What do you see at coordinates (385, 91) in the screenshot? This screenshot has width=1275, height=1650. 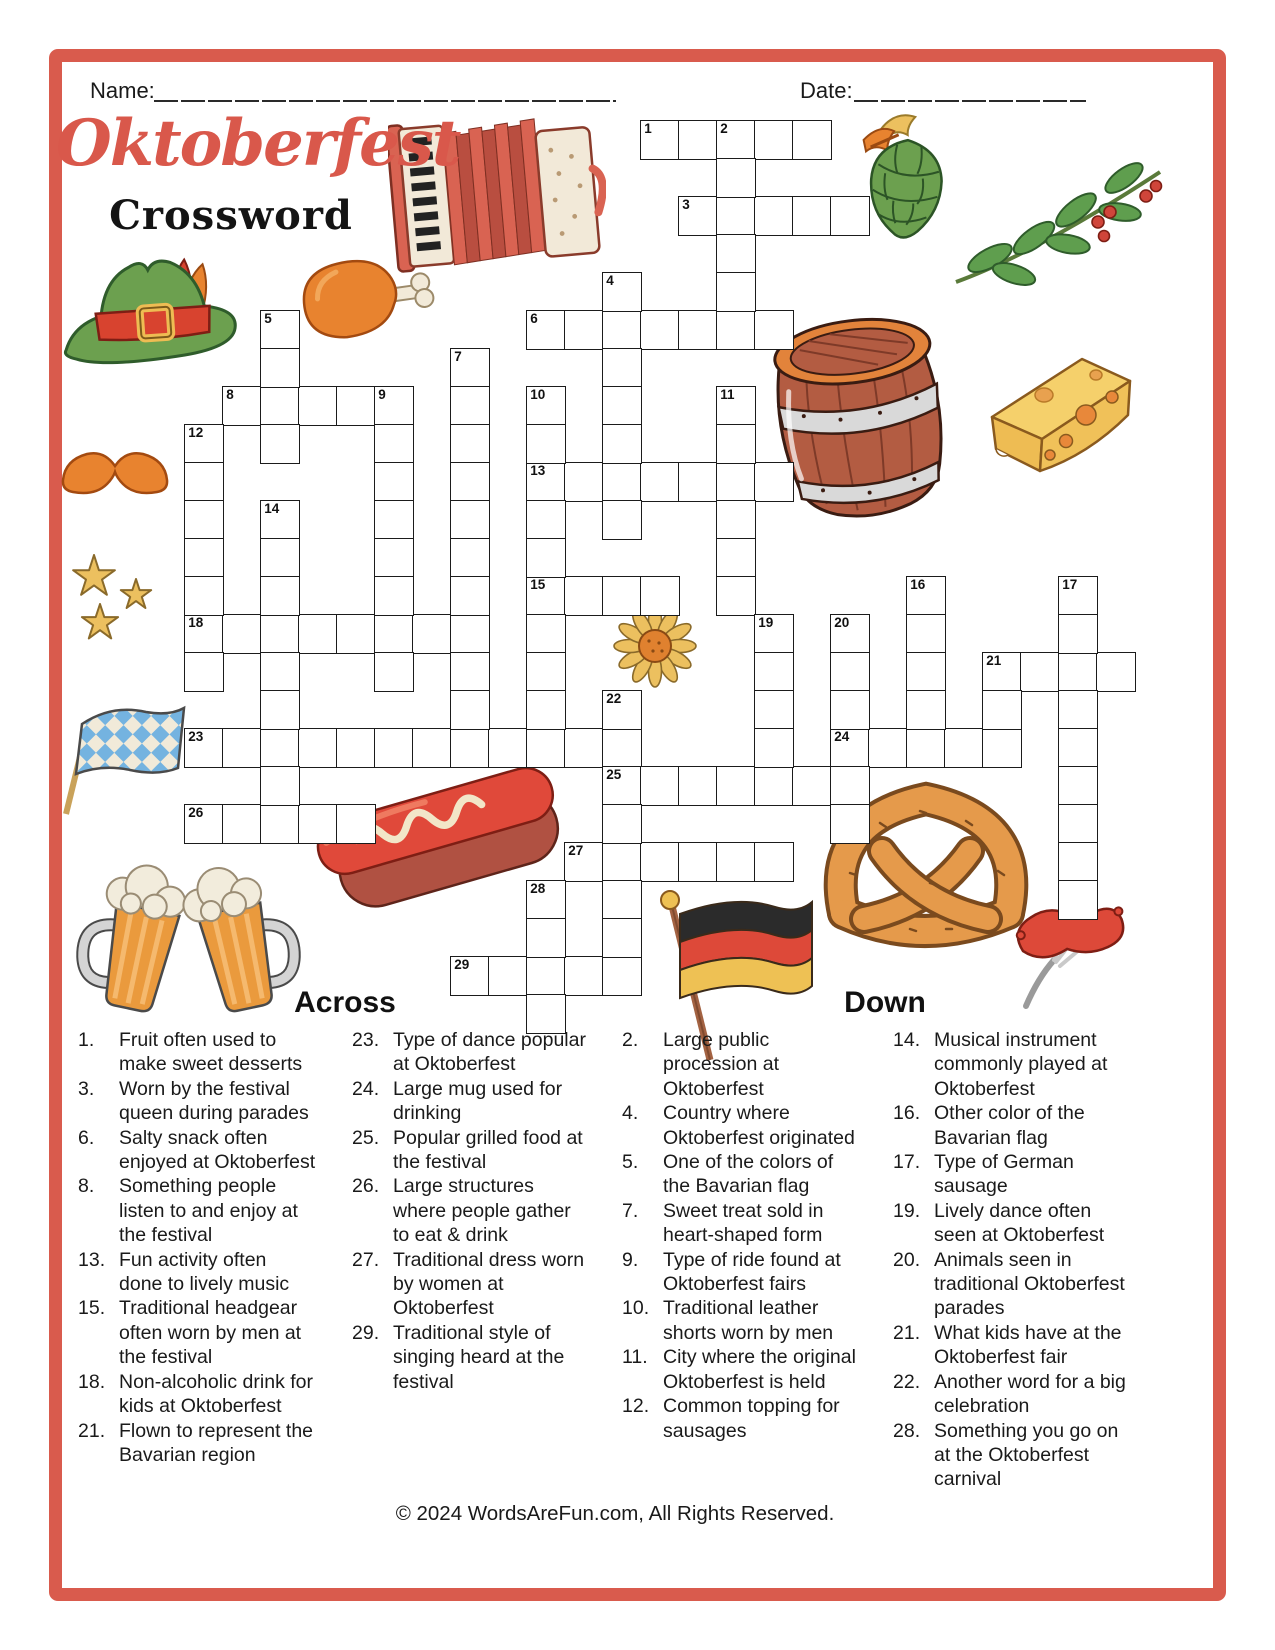 I see `name-blank-line` at bounding box center [385, 91].